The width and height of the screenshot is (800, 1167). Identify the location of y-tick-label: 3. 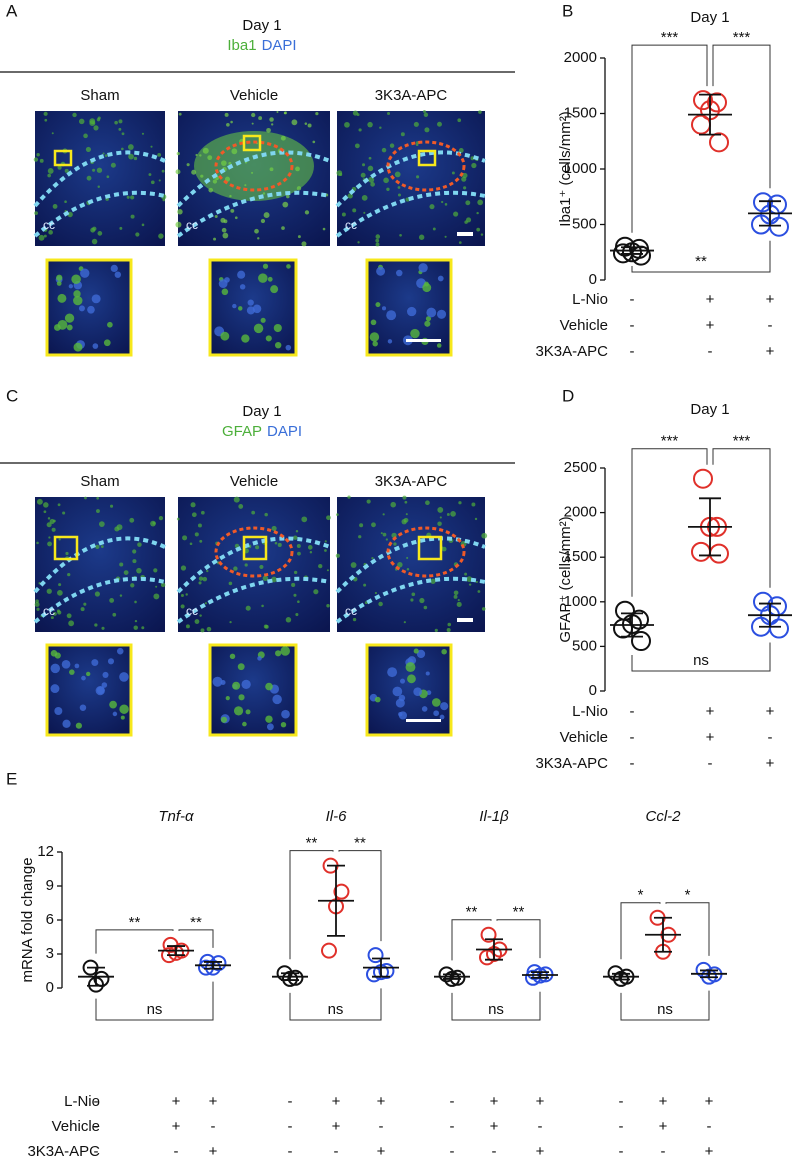
(50, 953).